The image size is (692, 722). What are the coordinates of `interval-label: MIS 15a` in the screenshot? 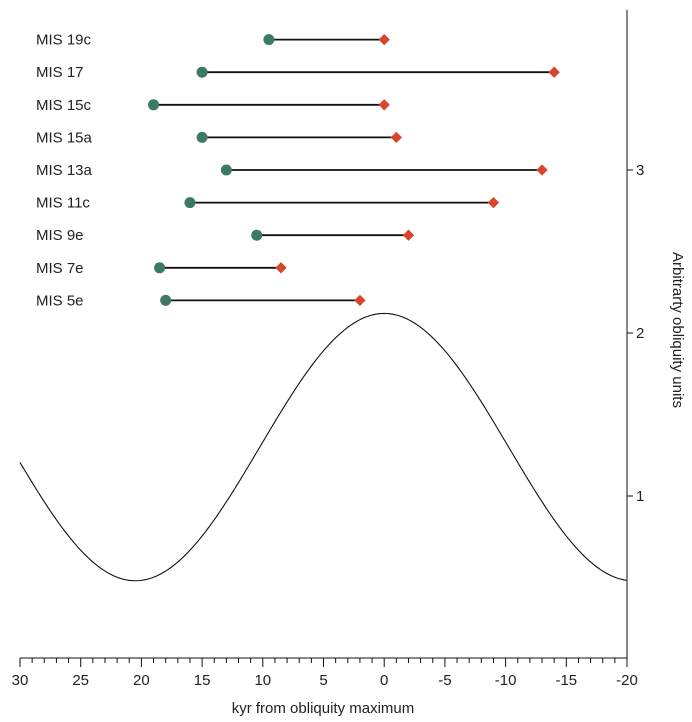 It's located at (64, 137).